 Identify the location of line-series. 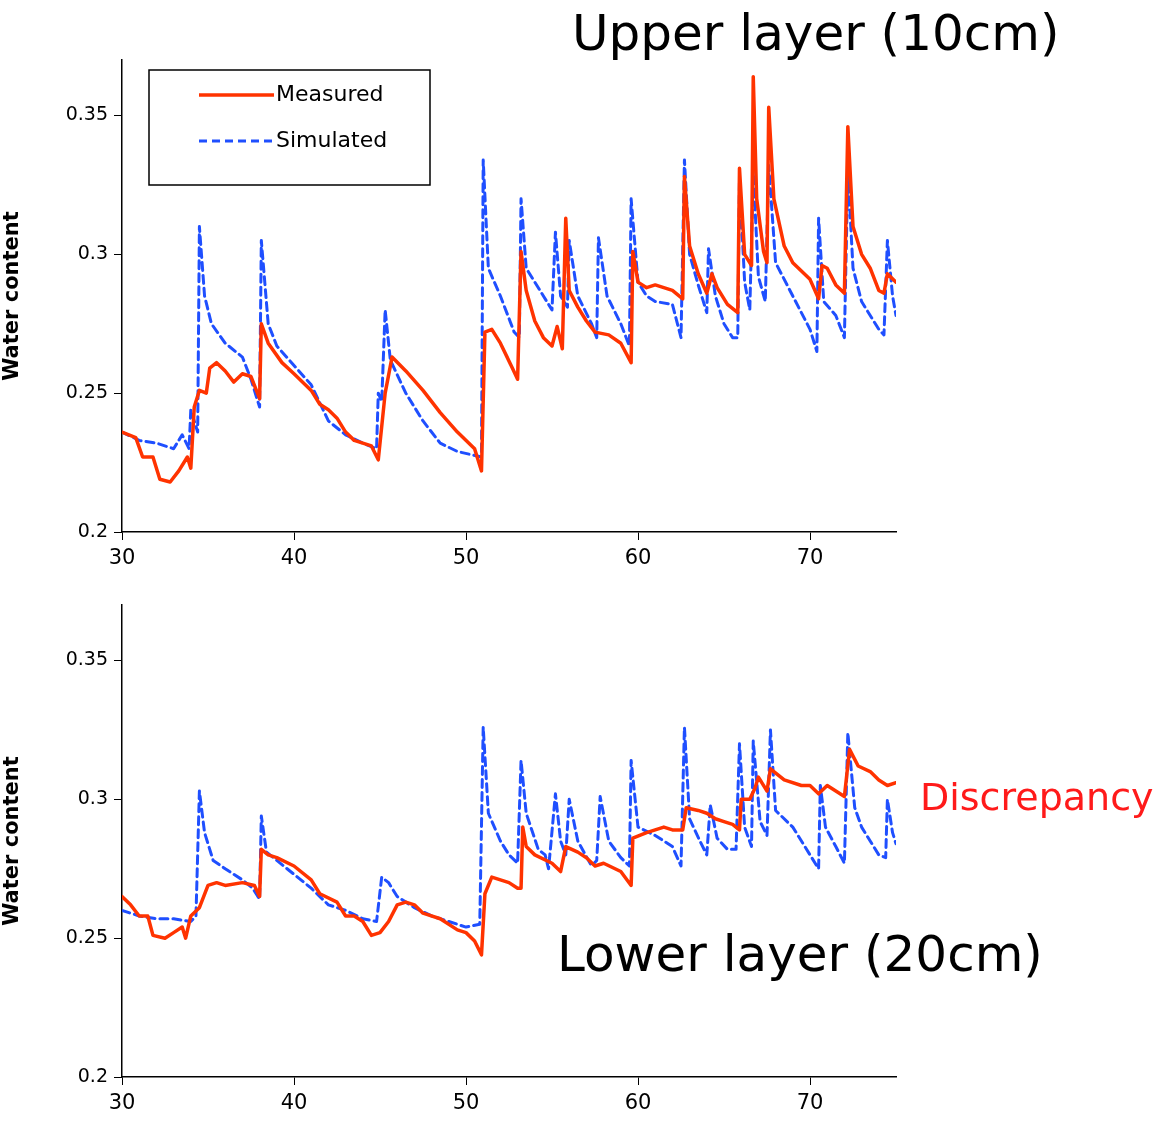
(509, 827).